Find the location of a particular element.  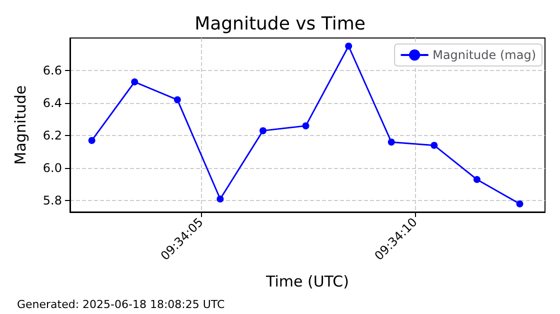

text: Generated: 2025-06-18 18:08:25 UTC is located at coordinates (121, 304).